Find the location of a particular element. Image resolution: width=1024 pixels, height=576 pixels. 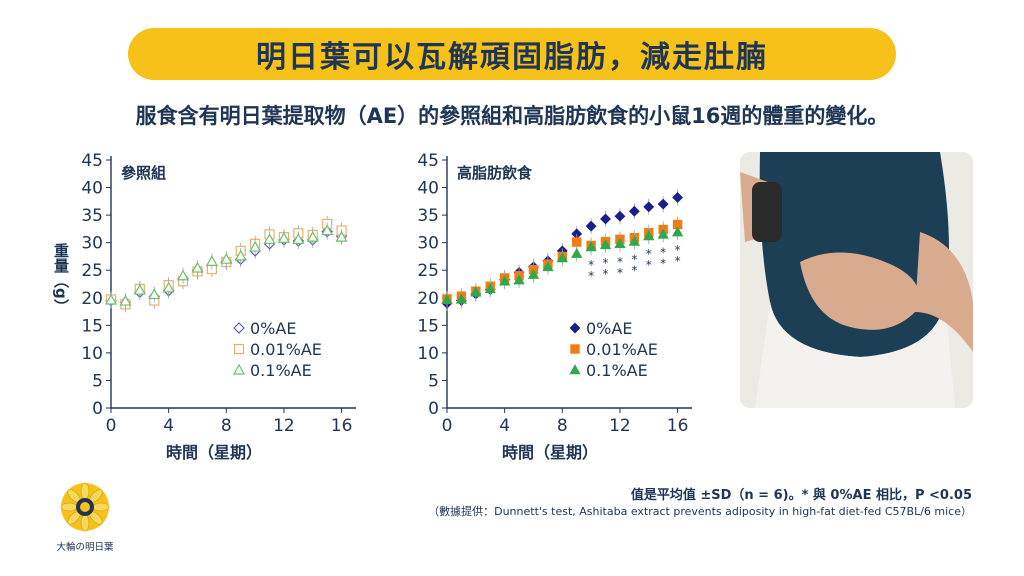

panel-title: 高脂肪飲食 is located at coordinates (495, 173).